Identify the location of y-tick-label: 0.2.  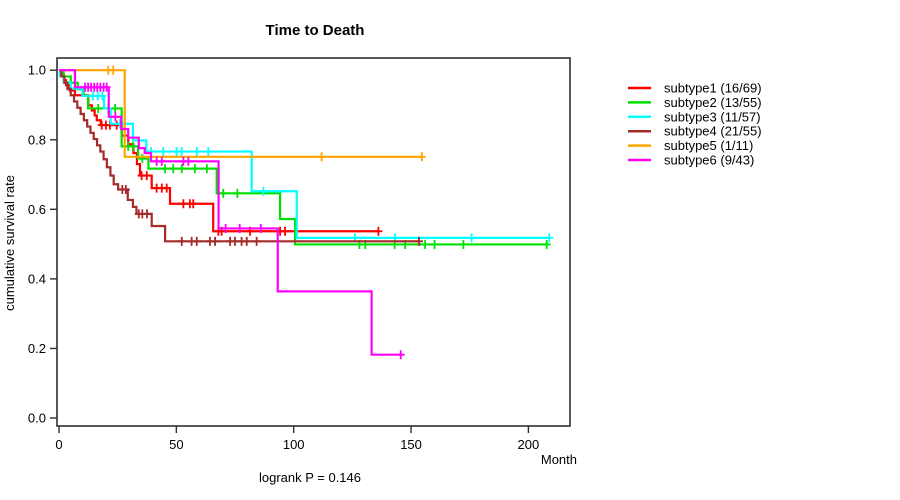
(37, 348).